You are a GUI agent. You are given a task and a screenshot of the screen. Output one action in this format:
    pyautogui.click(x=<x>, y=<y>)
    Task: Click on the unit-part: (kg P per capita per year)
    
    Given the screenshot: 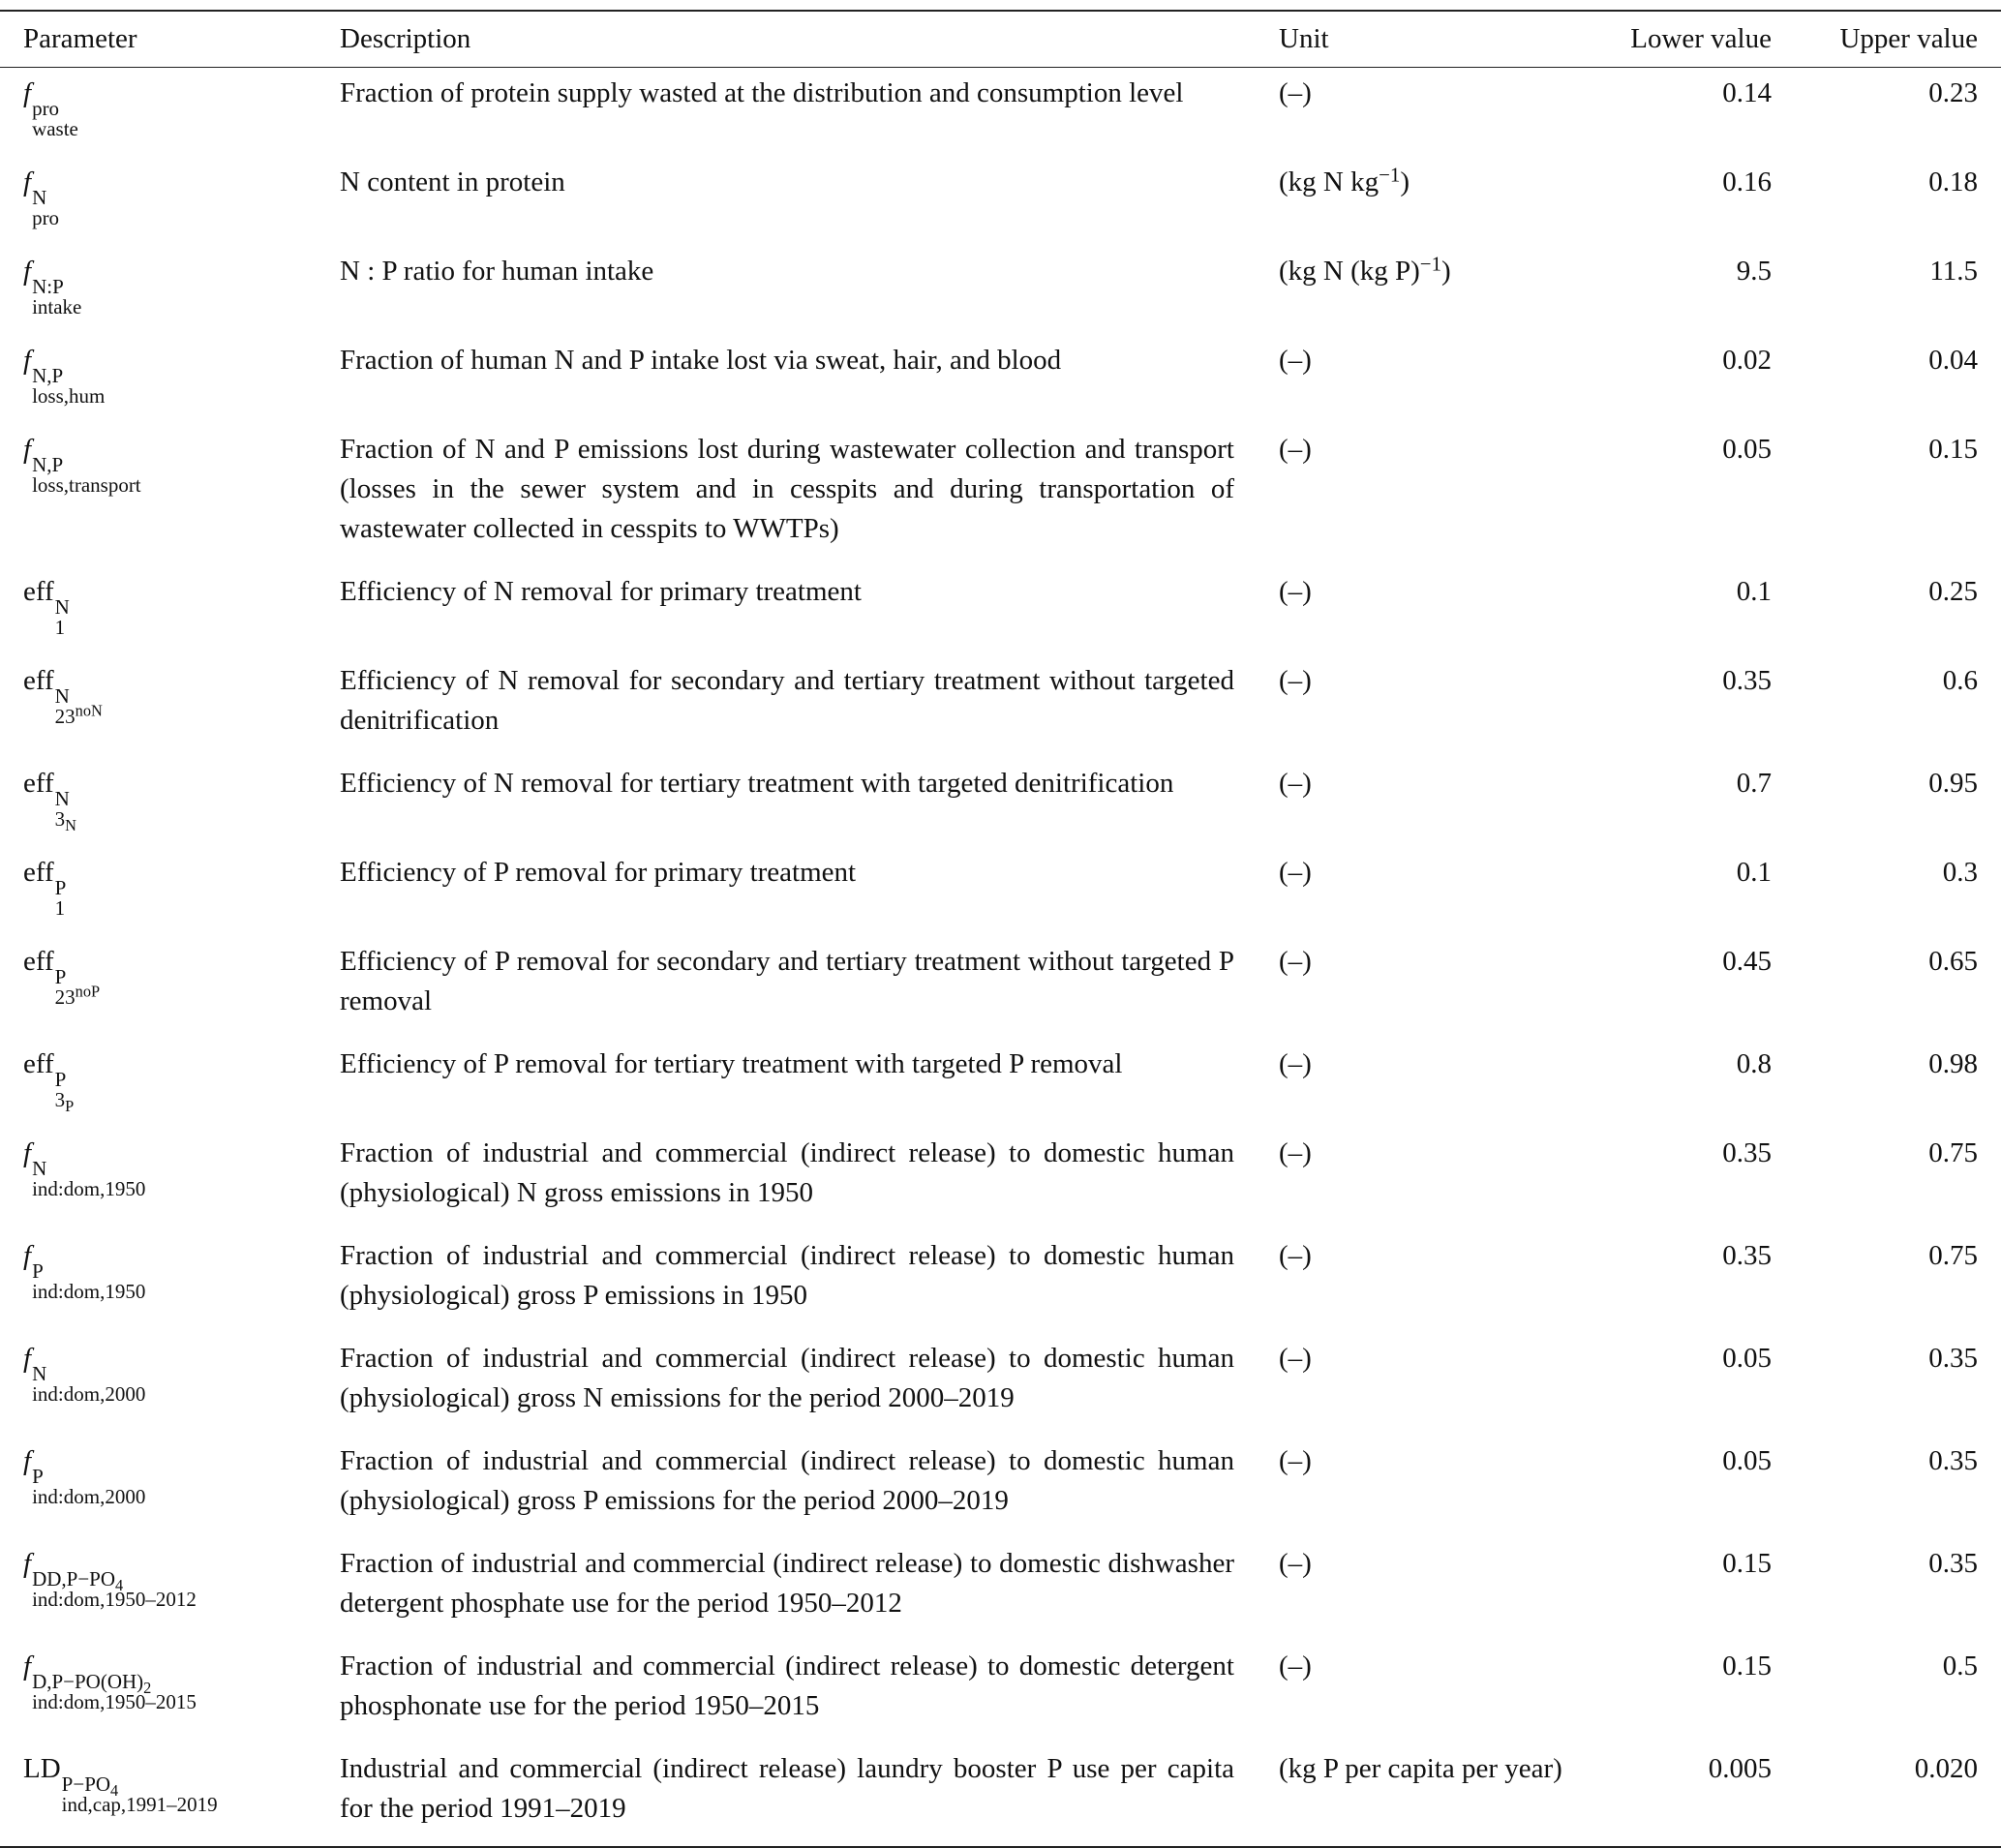 What is the action you would take?
    pyautogui.click(x=1420, y=1768)
    